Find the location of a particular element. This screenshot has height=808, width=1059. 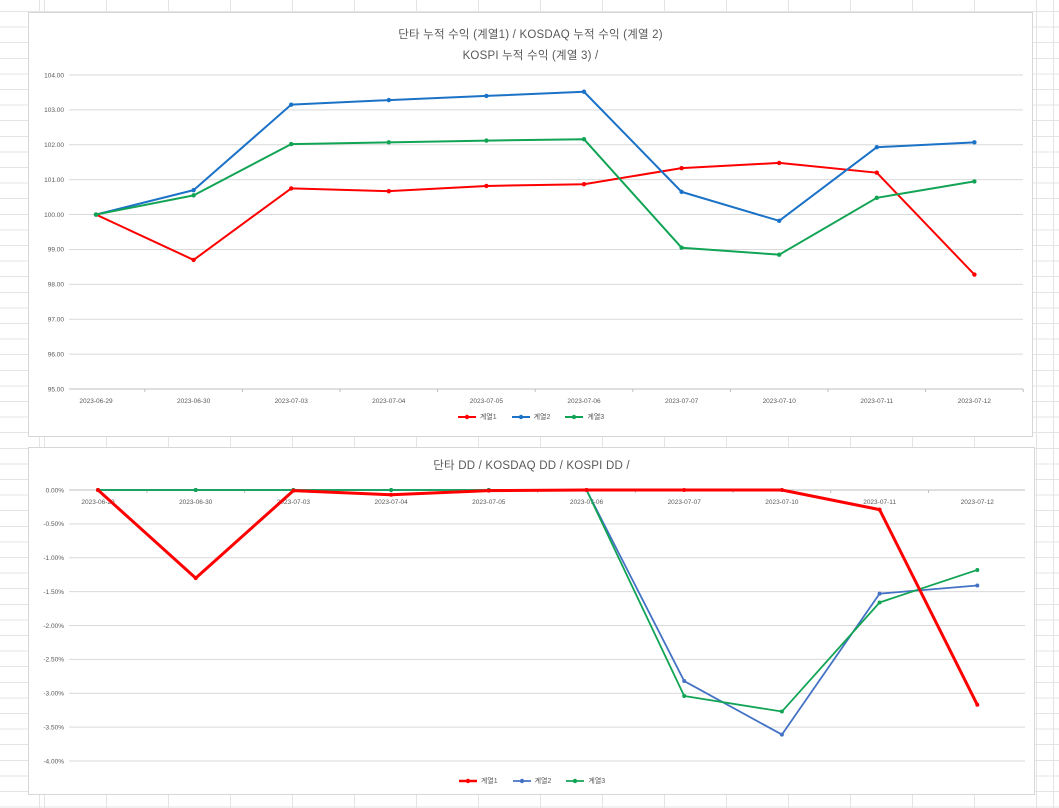

x-tick-label: 2023-07-11 is located at coordinates (879, 502).